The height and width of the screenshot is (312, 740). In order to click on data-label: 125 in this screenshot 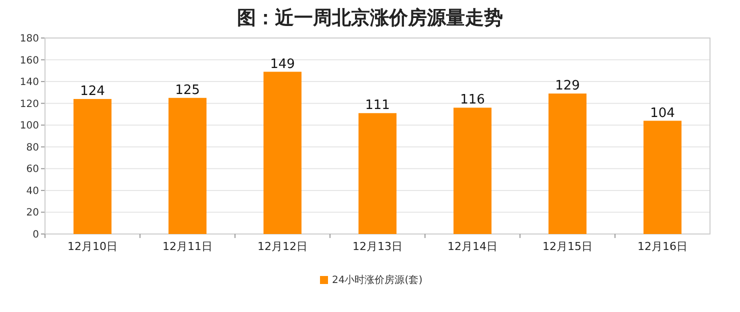, I will do `click(187, 90)`.